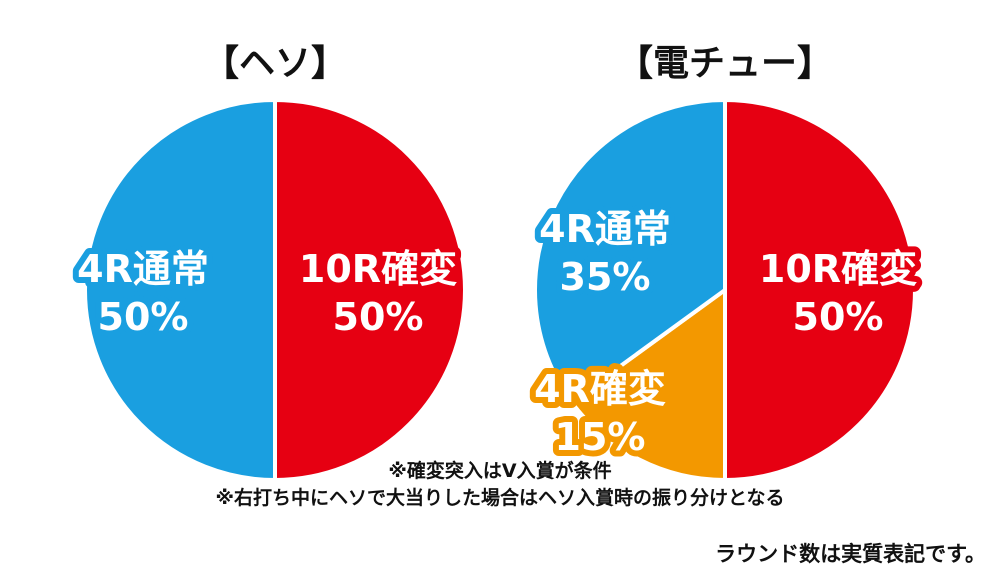 The width and height of the screenshot is (1000, 577). Describe the element at coordinates (850, 554) in the screenshot. I see `footer-round-note: ラウンド数は実質表記です。` at that location.